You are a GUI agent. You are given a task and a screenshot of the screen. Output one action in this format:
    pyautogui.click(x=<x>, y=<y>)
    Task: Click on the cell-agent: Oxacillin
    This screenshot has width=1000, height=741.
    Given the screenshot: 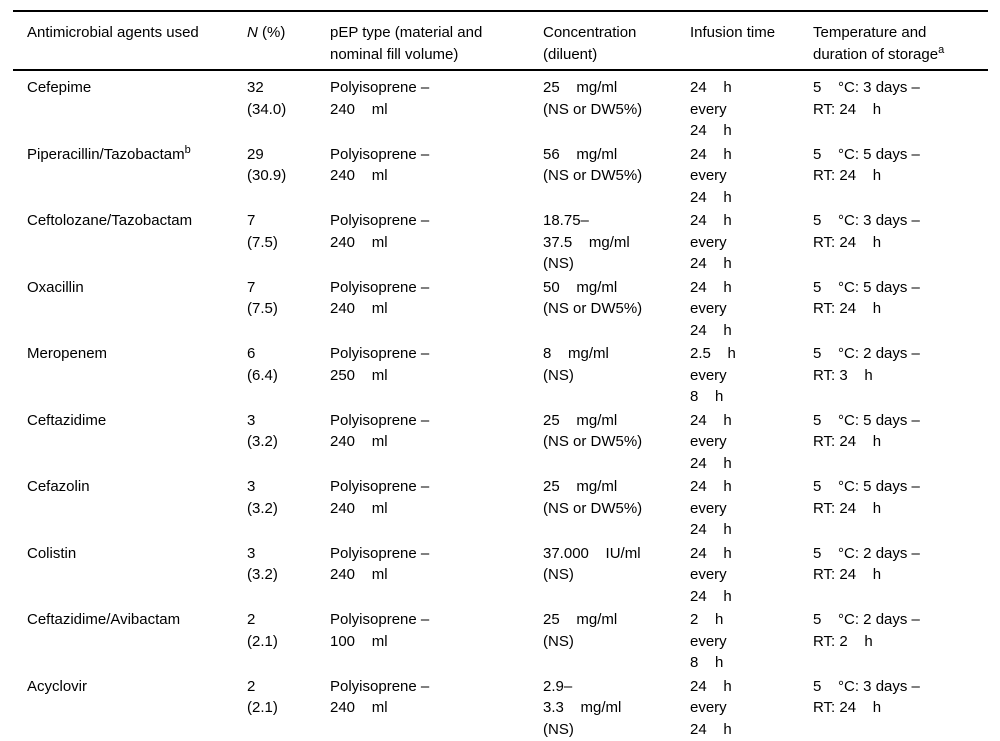 What is the action you would take?
    pyautogui.click(x=130, y=310)
    